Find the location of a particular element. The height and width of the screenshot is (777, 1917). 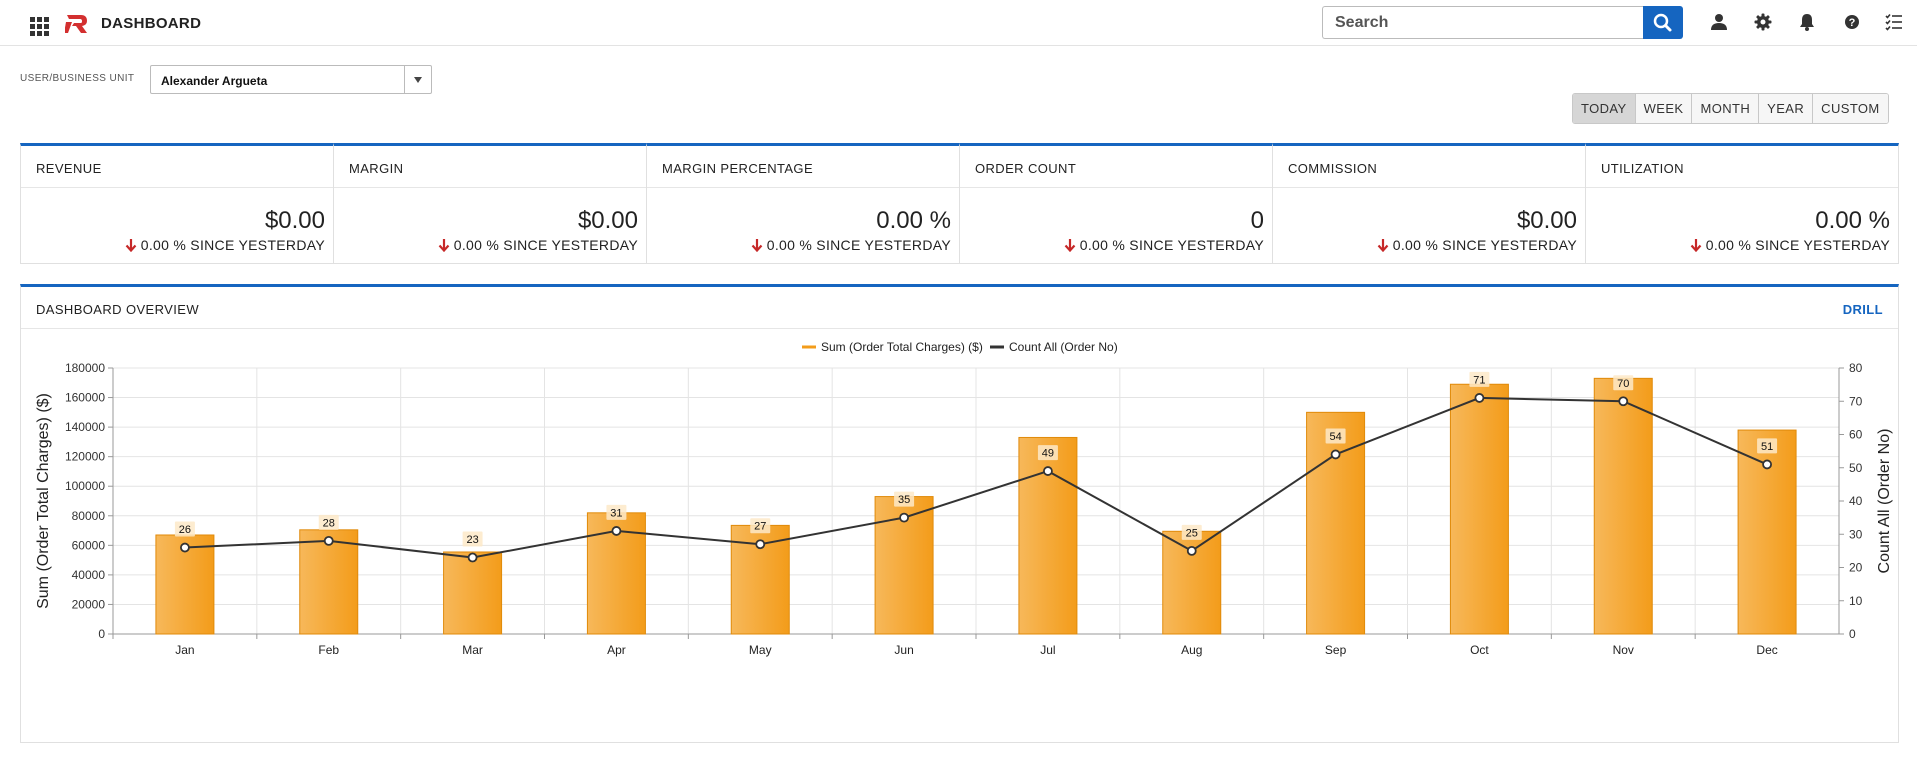

y-tick-label: 140000 is located at coordinates (85, 427).